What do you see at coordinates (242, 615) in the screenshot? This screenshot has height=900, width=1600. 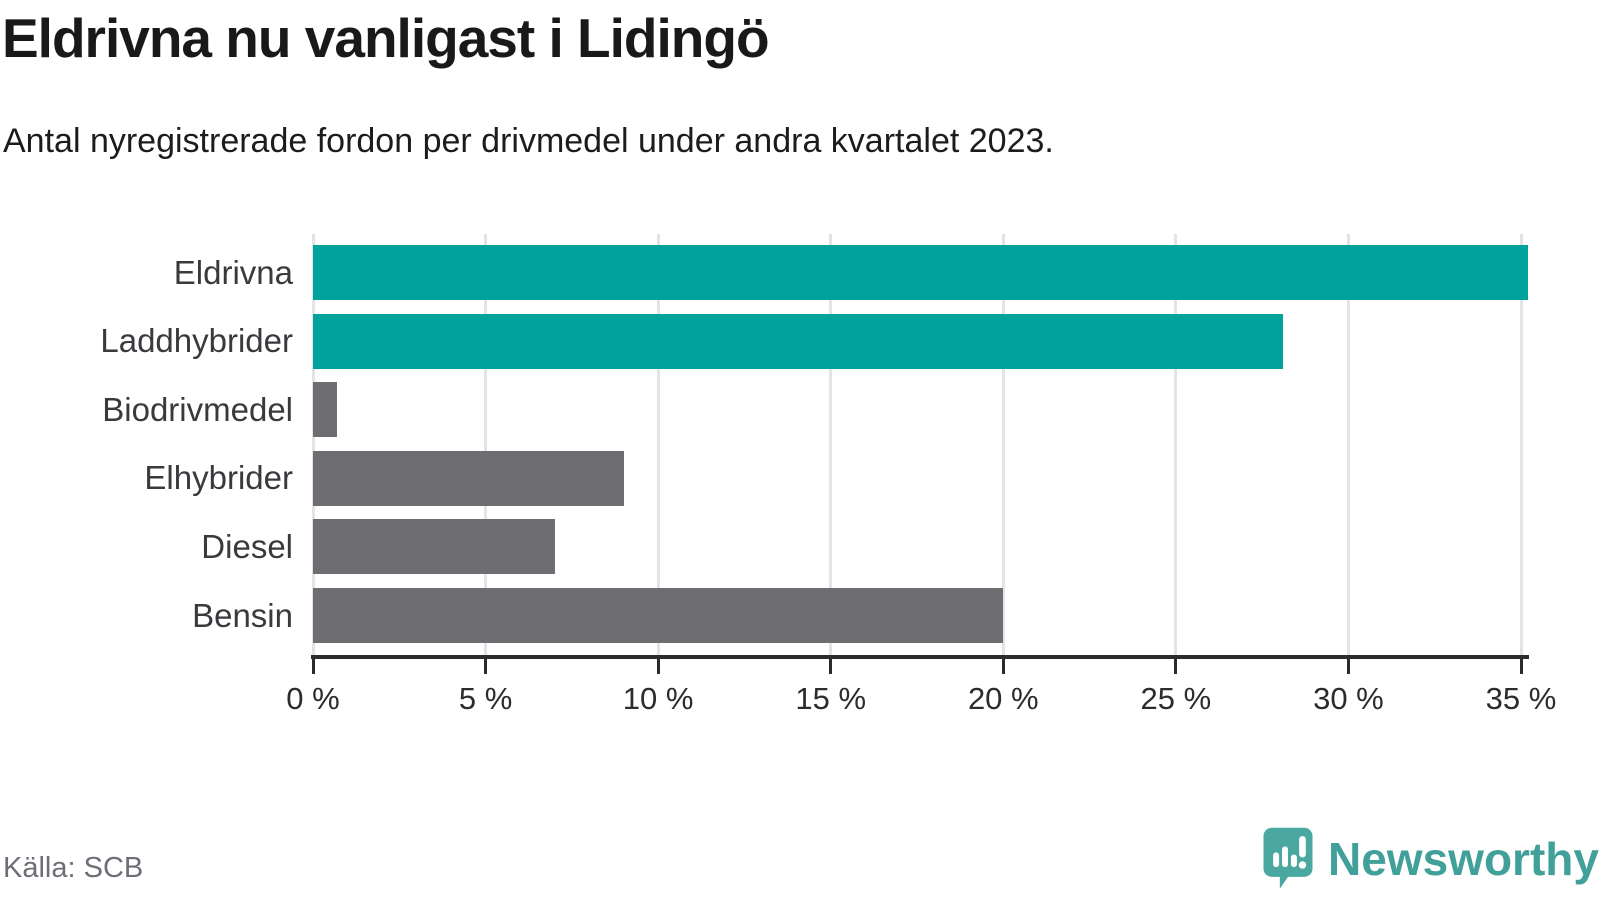 I see `category-label-bensin: Bensin` at bounding box center [242, 615].